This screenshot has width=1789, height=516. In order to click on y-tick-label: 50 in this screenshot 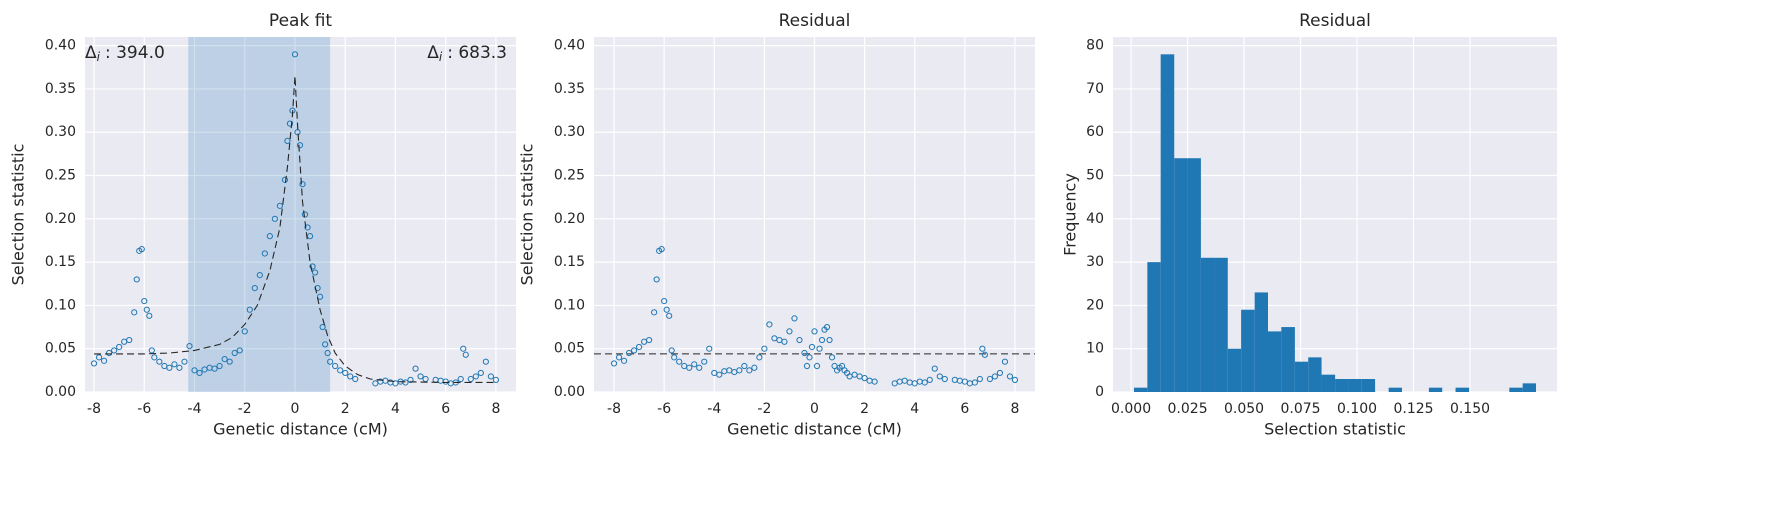, I will do `click(1095, 176)`.